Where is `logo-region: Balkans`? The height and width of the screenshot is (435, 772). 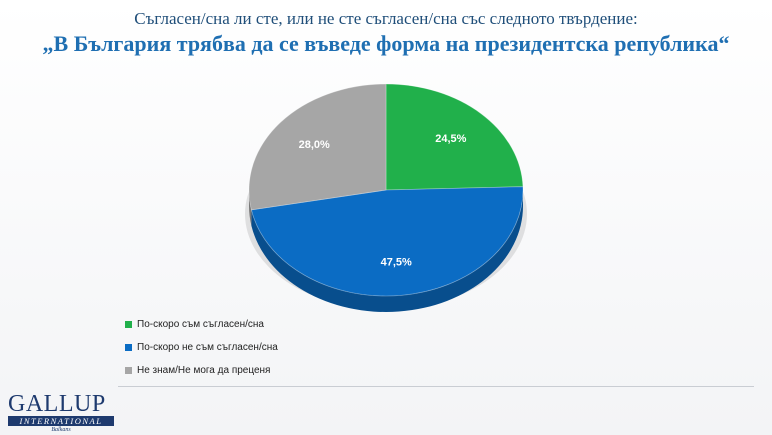 logo-region: Balkans is located at coordinates (61, 430).